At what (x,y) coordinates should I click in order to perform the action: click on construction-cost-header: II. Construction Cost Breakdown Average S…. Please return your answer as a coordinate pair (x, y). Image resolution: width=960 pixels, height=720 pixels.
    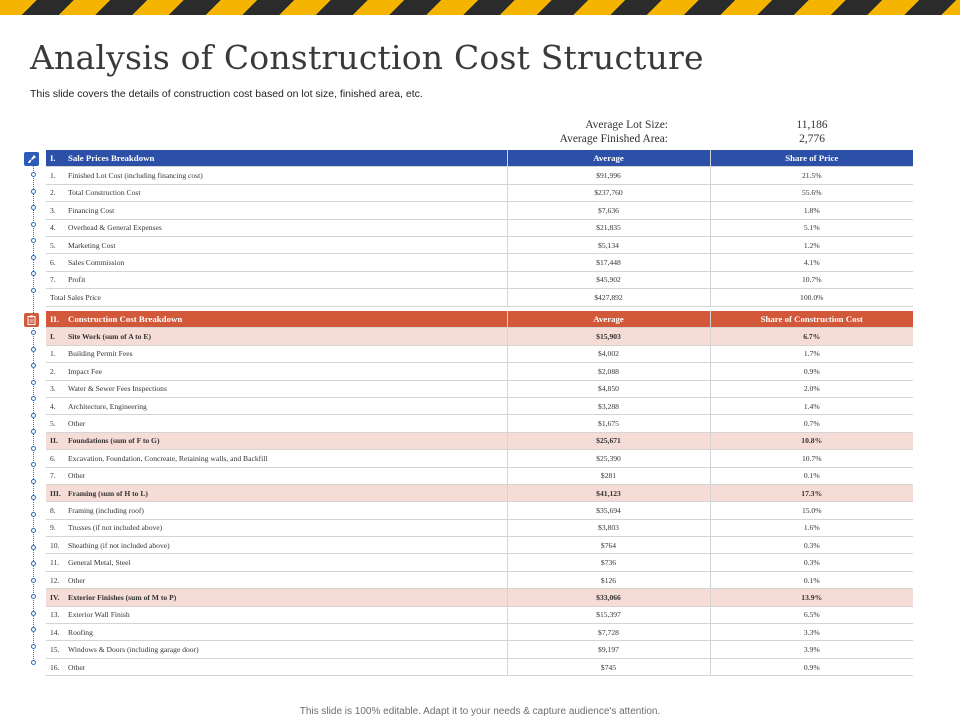
    Looking at the image, I should click on (479, 320).